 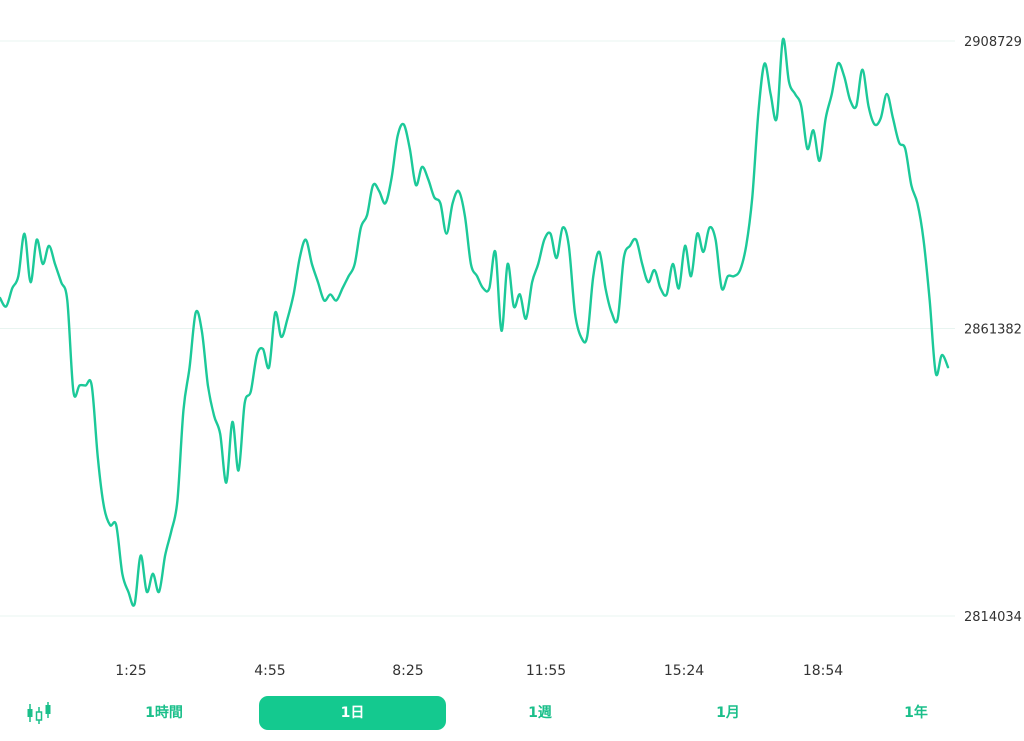 I want to click on x-tick-label: 11:55, so click(x=546, y=671).